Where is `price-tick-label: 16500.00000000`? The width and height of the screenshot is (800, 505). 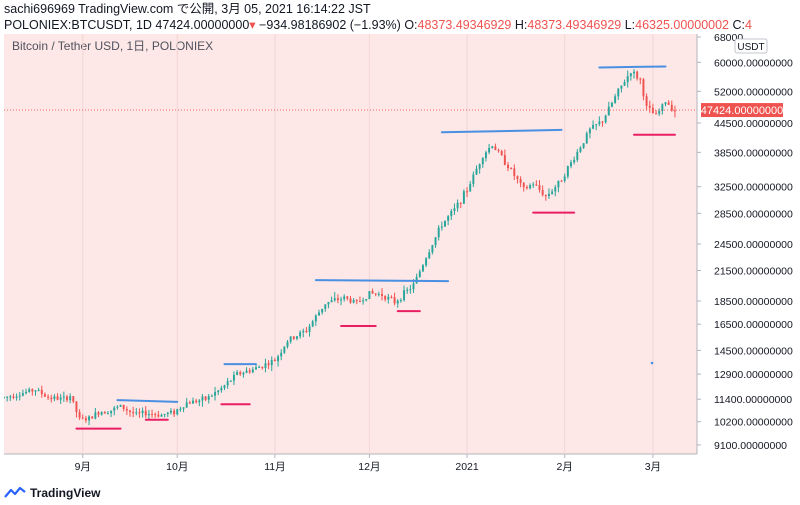
price-tick-label: 16500.00000000 is located at coordinates (753, 325).